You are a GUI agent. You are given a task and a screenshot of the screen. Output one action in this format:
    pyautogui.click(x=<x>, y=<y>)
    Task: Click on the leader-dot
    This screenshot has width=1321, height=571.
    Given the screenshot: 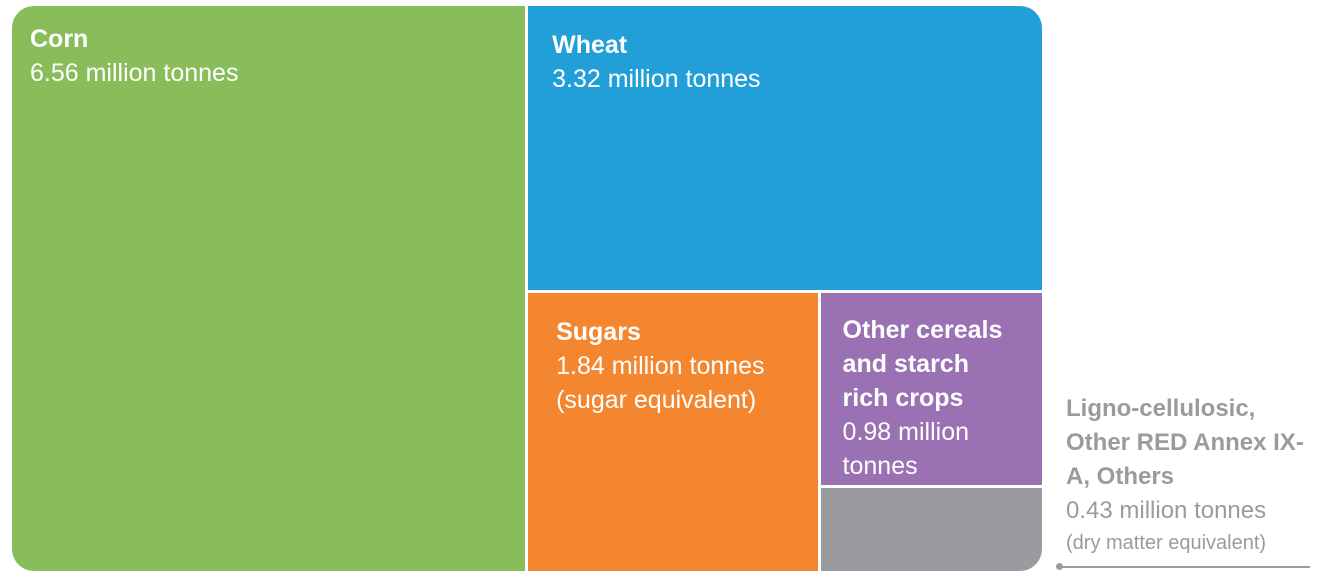 What is the action you would take?
    pyautogui.click(x=1059, y=566)
    